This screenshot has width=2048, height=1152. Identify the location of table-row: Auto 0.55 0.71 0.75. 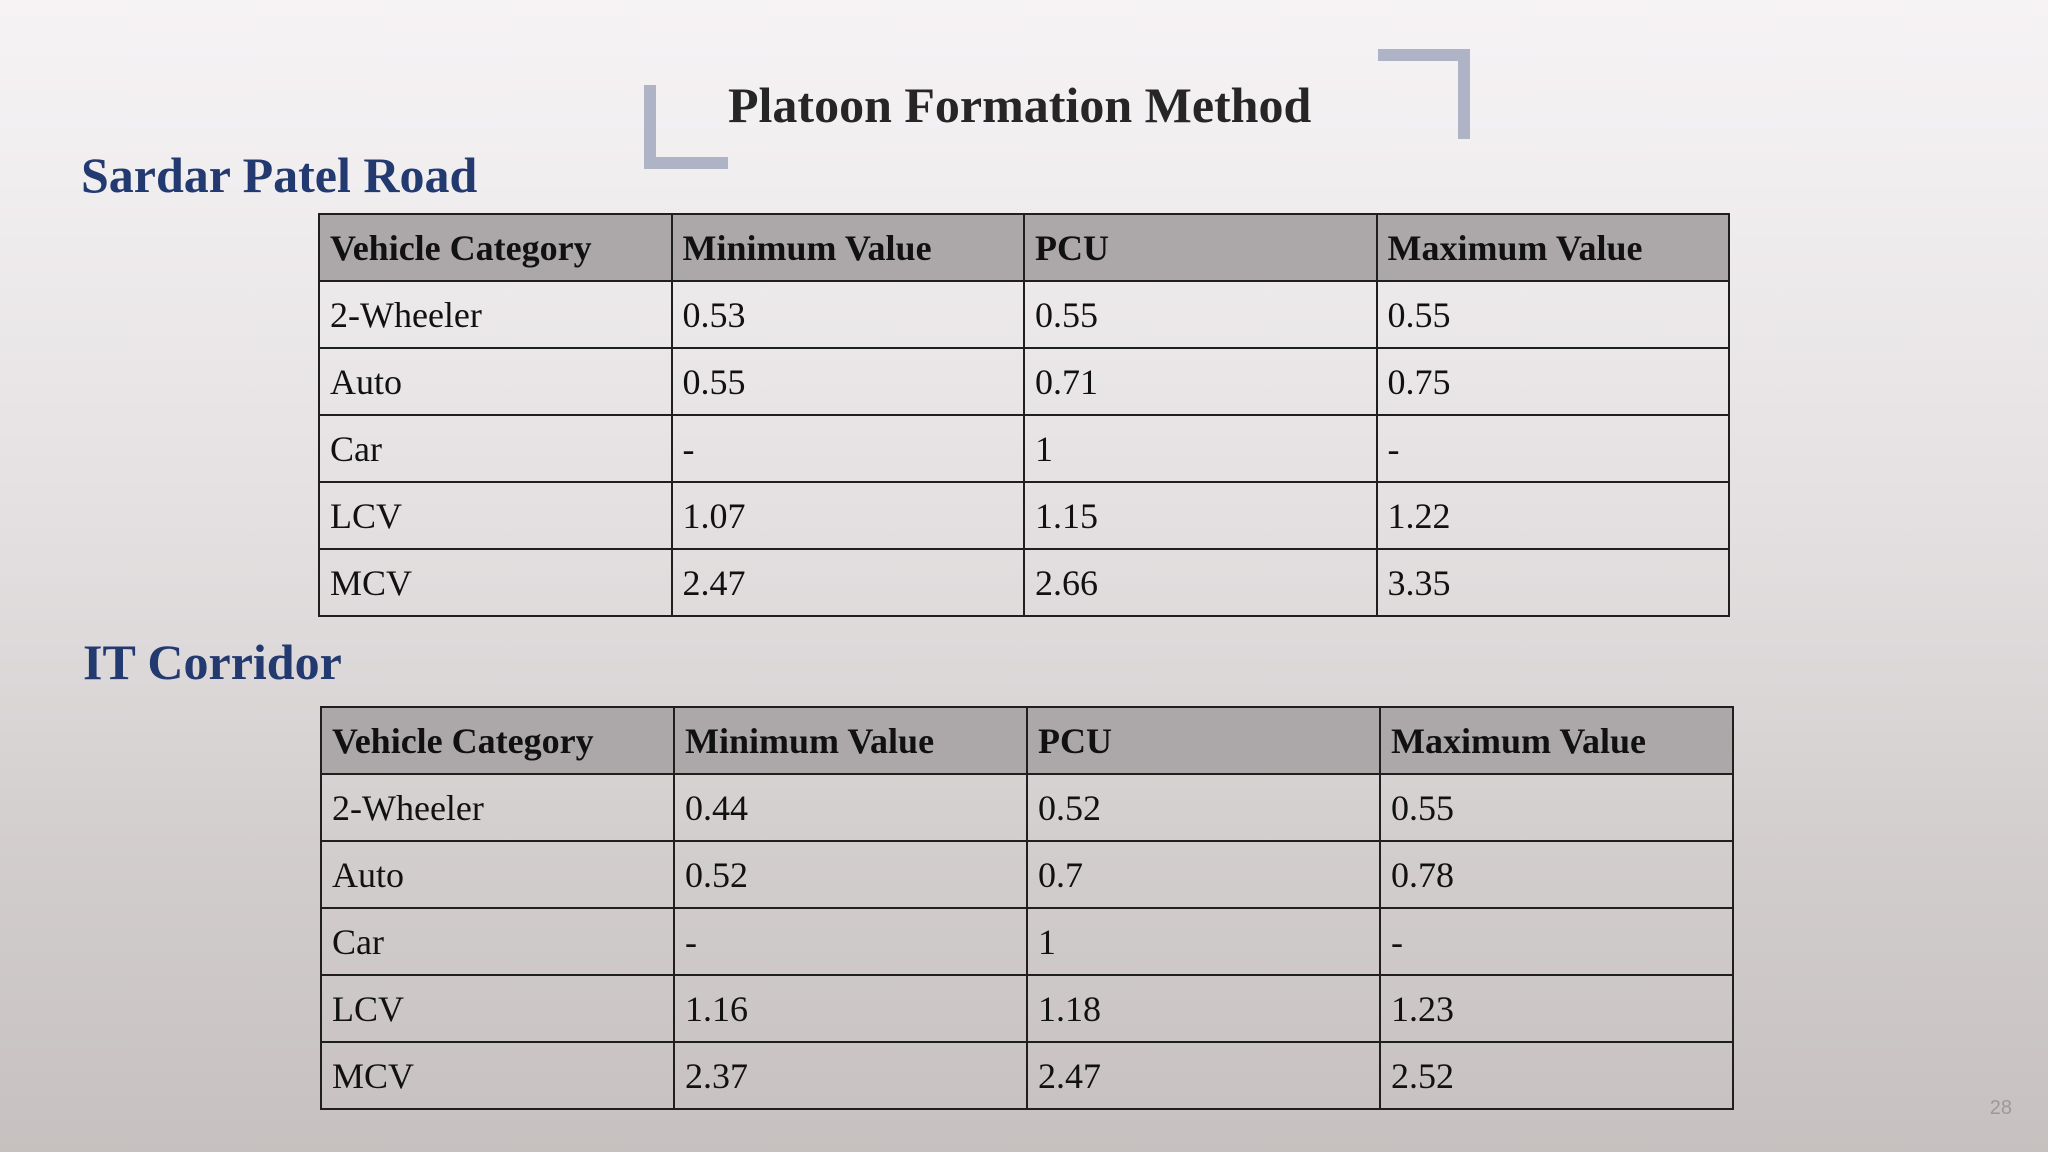
(1024, 381).